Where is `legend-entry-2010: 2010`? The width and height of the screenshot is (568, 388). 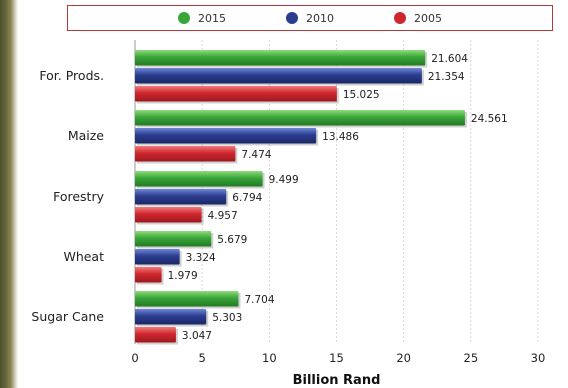 legend-entry-2010: 2010 is located at coordinates (310, 18).